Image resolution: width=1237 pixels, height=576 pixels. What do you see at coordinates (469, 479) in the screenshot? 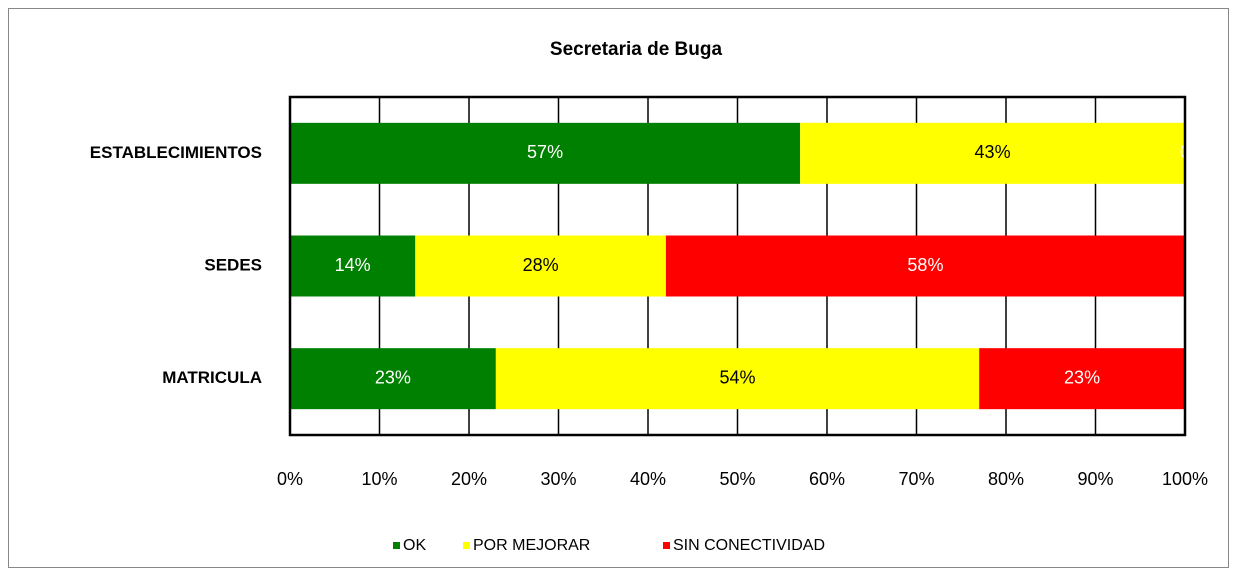
I see `x-tick-label: 20%` at bounding box center [469, 479].